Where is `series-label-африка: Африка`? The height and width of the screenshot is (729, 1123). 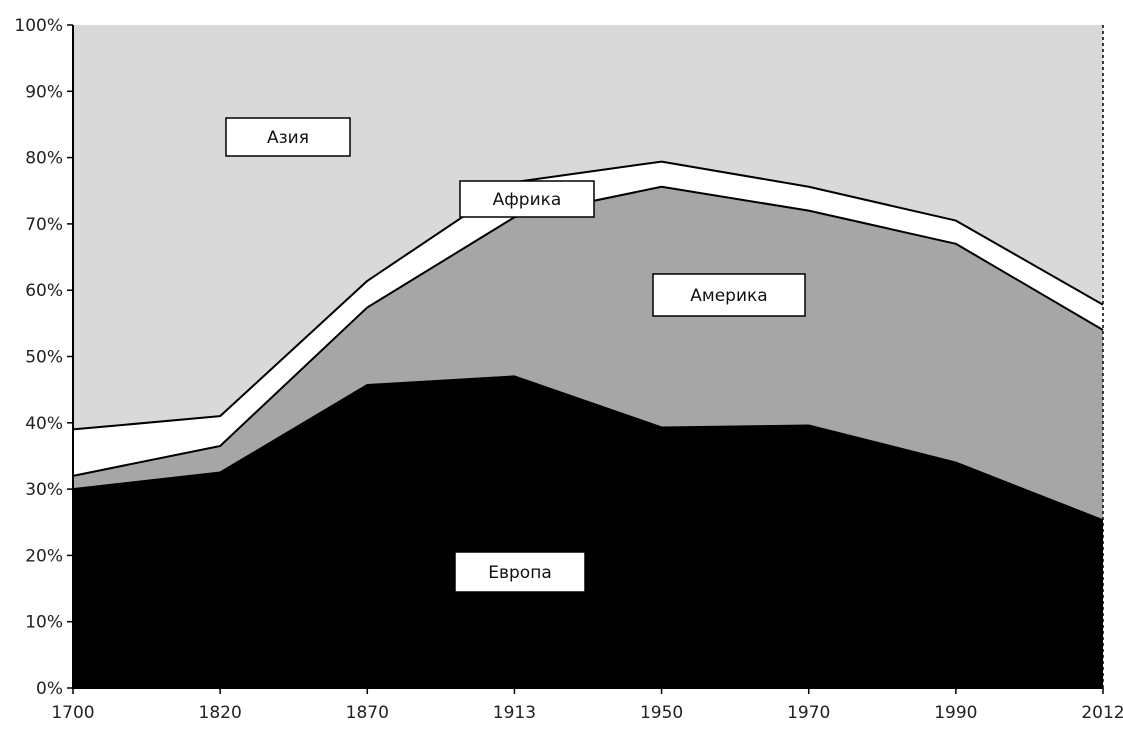
series-label-африка: Африка is located at coordinates (527, 200).